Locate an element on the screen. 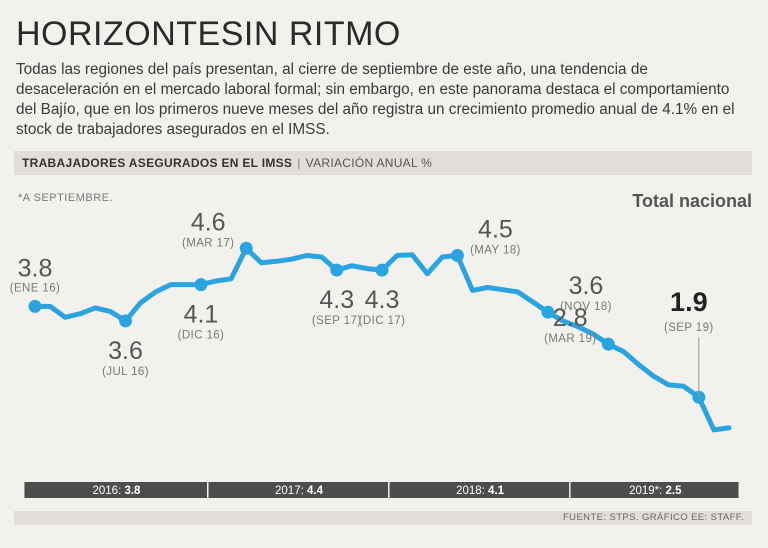 The height and width of the screenshot is (548, 768). data-label-date-6: (MAY 18) is located at coordinates (495, 251).